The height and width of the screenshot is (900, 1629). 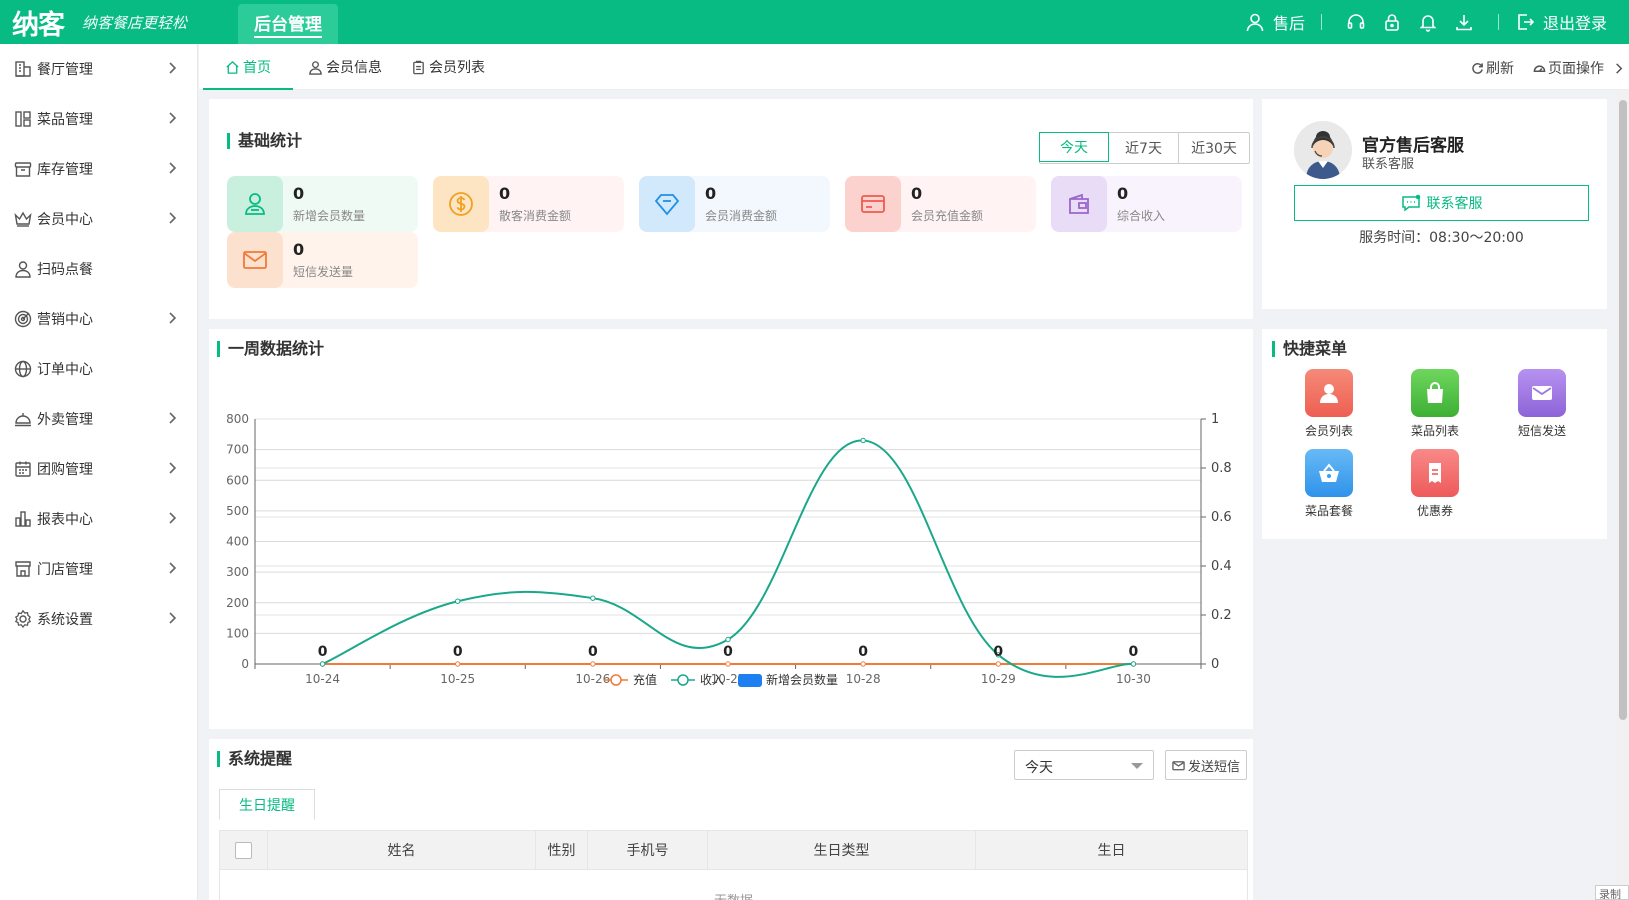 I want to click on col-birthday: 生日, so click(x=1111, y=851).